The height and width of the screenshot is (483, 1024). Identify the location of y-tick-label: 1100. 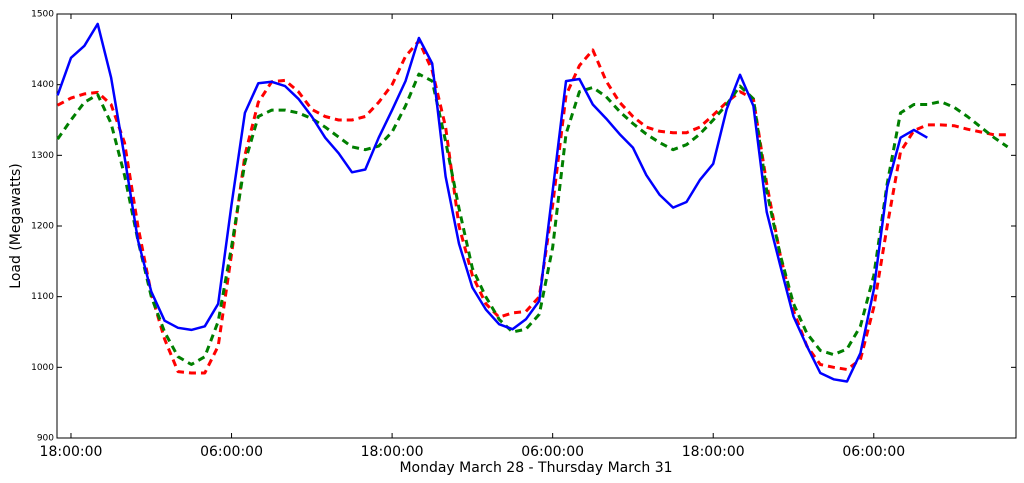
(42, 297).